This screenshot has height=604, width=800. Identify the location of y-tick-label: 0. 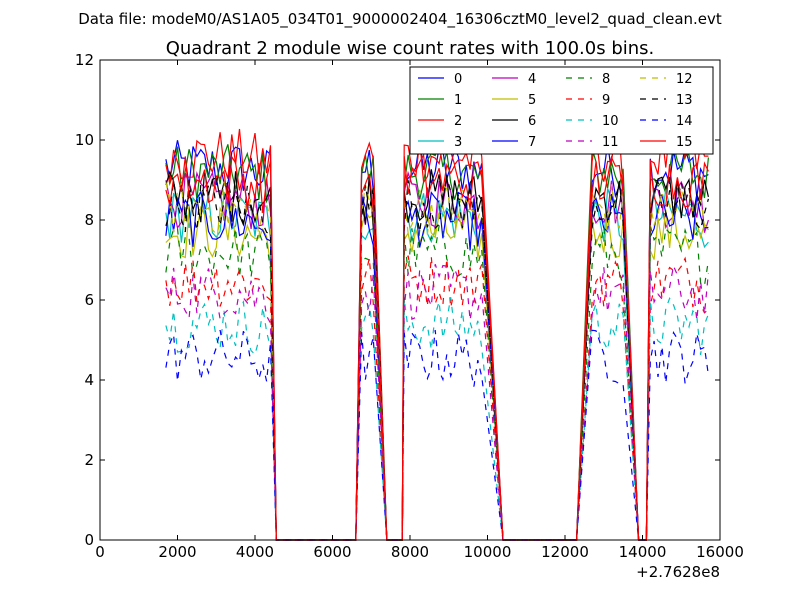
(89, 540).